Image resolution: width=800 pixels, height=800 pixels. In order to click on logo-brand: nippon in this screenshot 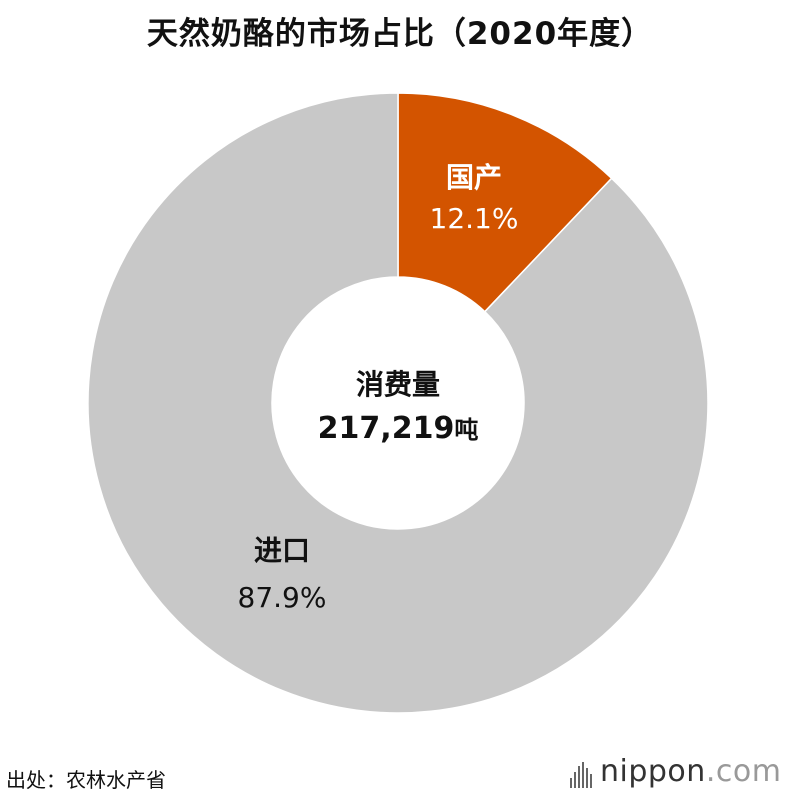, I will do `click(653, 771)`.